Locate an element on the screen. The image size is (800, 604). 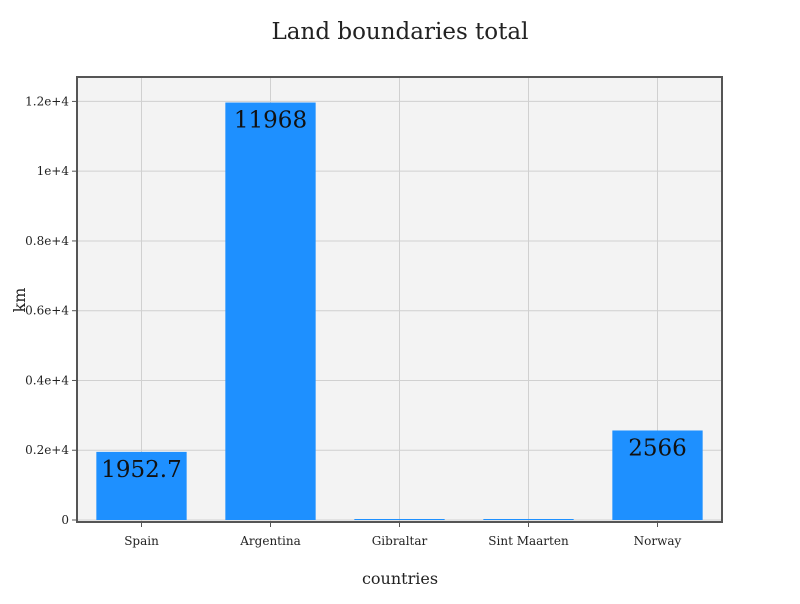
x-tick-label: Sint Maarten is located at coordinates (528, 541).